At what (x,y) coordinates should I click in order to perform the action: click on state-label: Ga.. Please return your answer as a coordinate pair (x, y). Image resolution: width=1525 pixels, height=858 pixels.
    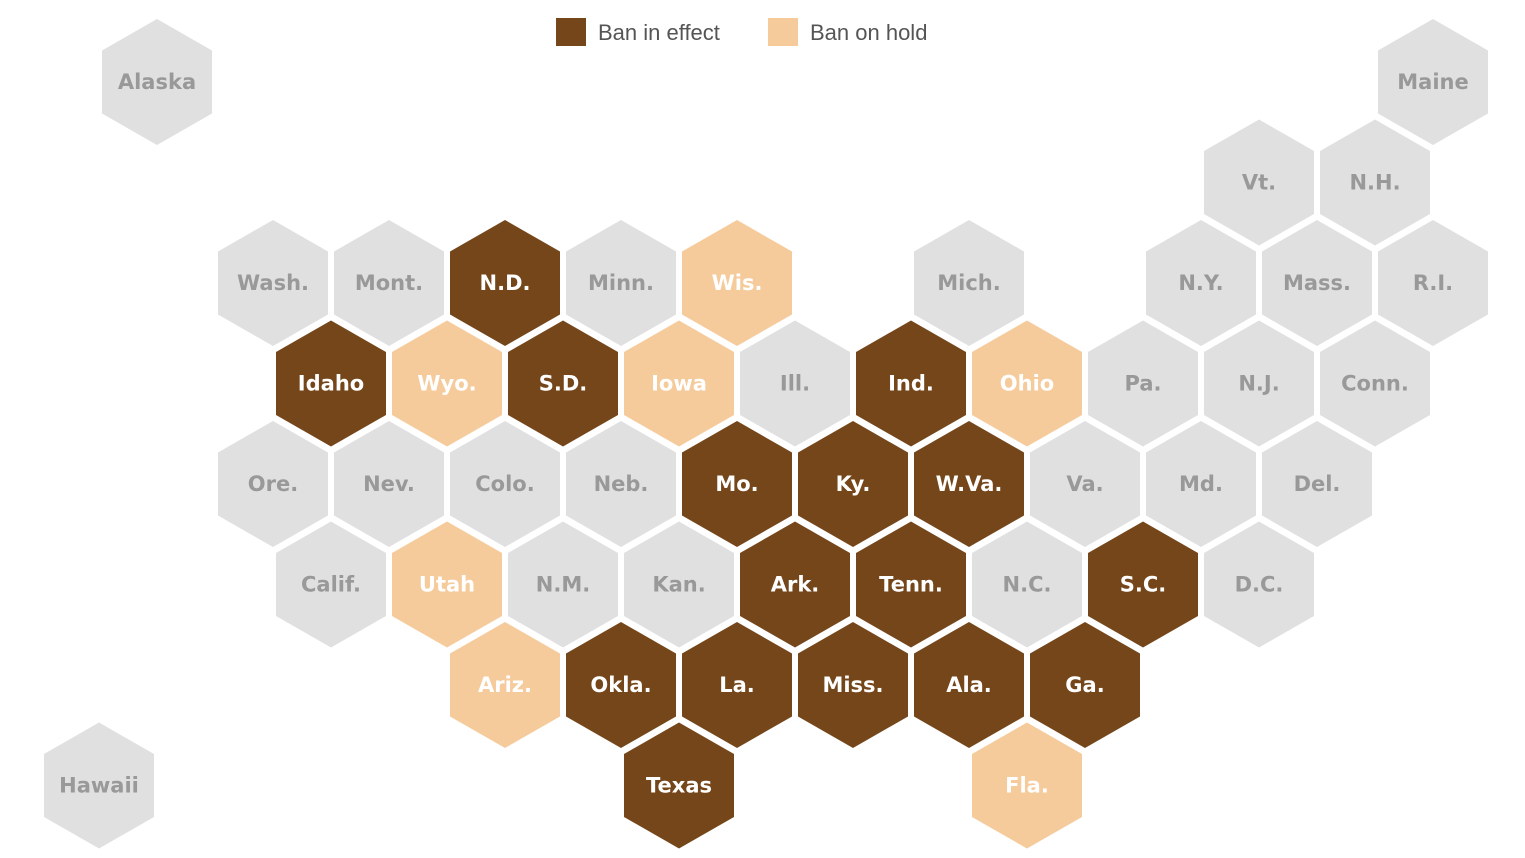
    Looking at the image, I should click on (1084, 685).